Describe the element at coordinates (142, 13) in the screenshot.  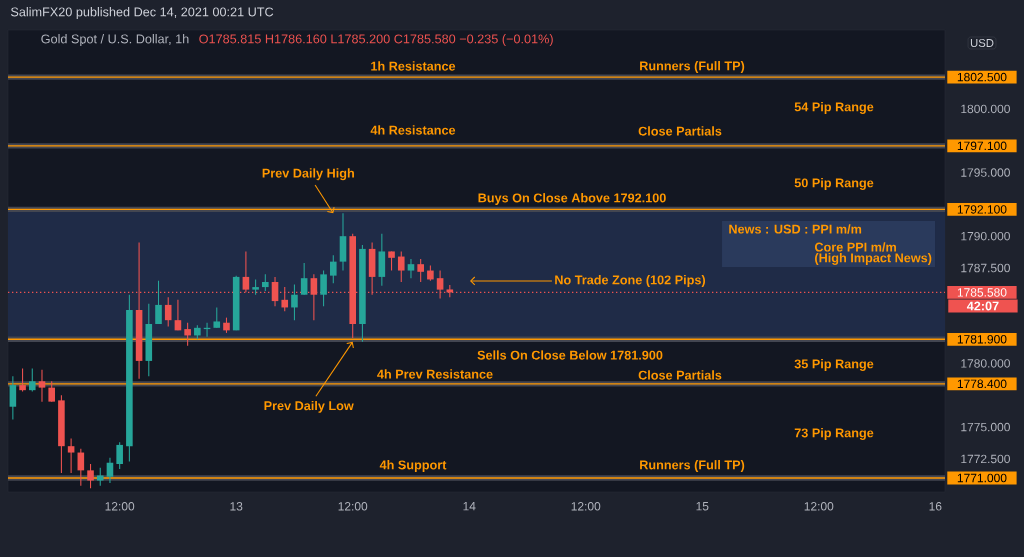
I see `text: SalimFX20 published Dec 14, 2021 00:21 UTC` at that location.